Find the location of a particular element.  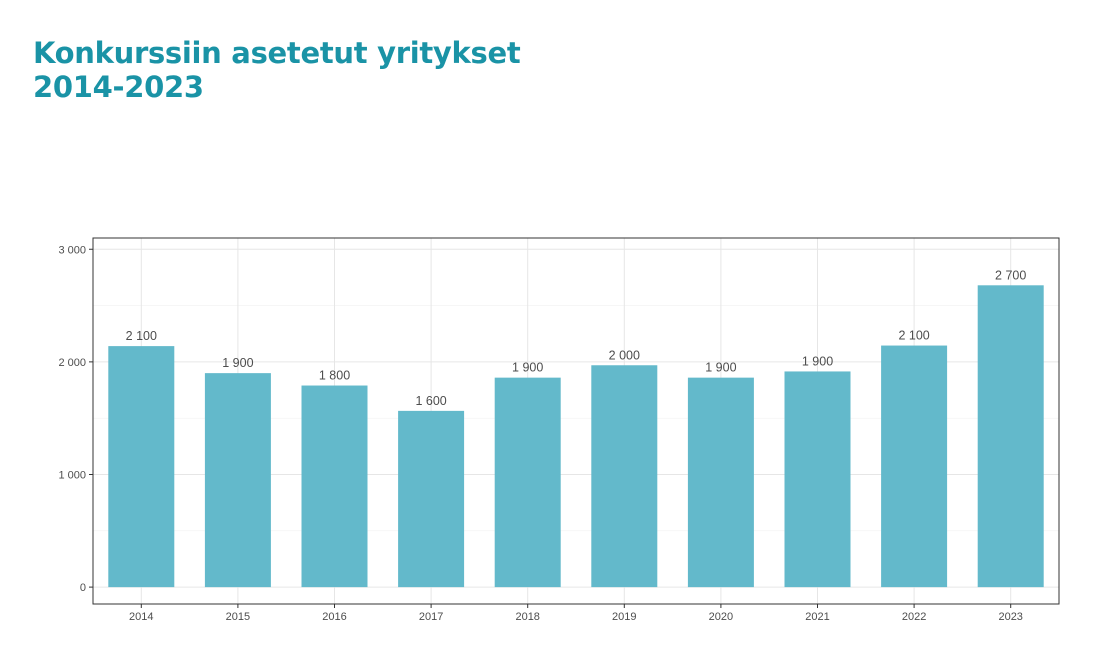

data-label-2021: 1 900 is located at coordinates (817, 361).